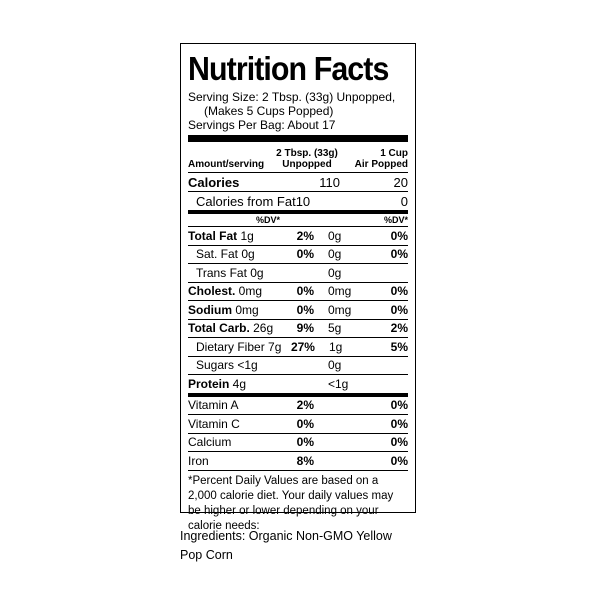 The image size is (600, 600). I want to click on nutrient-name: Dietary Fiber 7g, so click(234, 347).